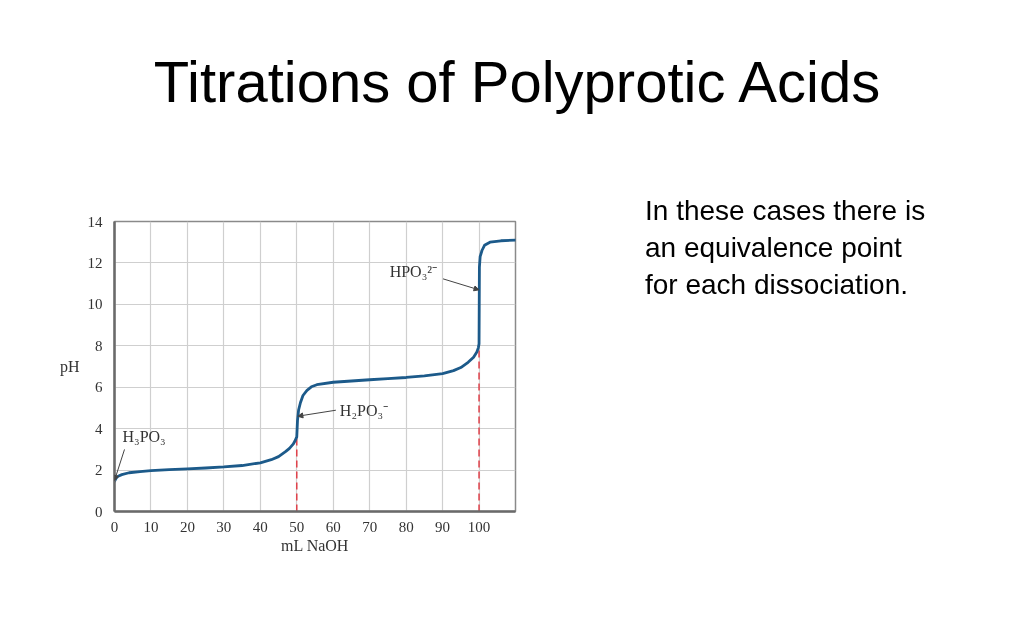  I want to click on x-tick-label: 100, so click(479, 526).